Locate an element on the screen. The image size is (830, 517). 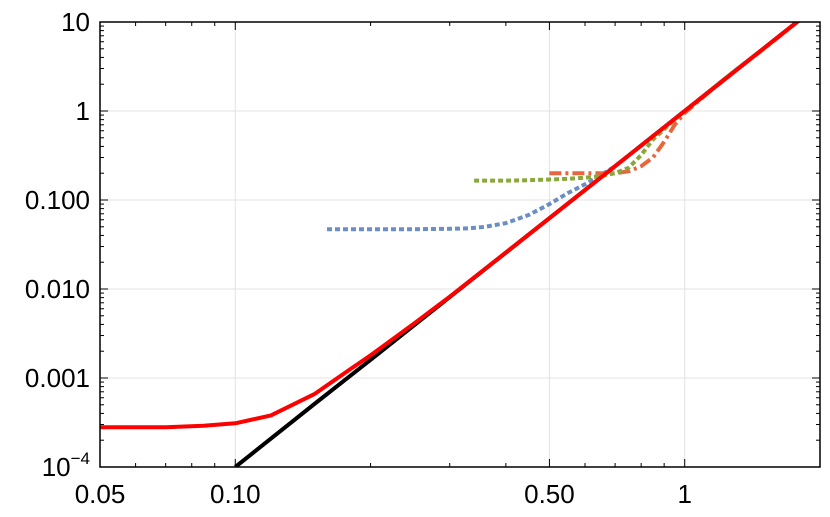
x-tick-labels: 0.05 0.10 0.50 1 is located at coordinates (383, 494).